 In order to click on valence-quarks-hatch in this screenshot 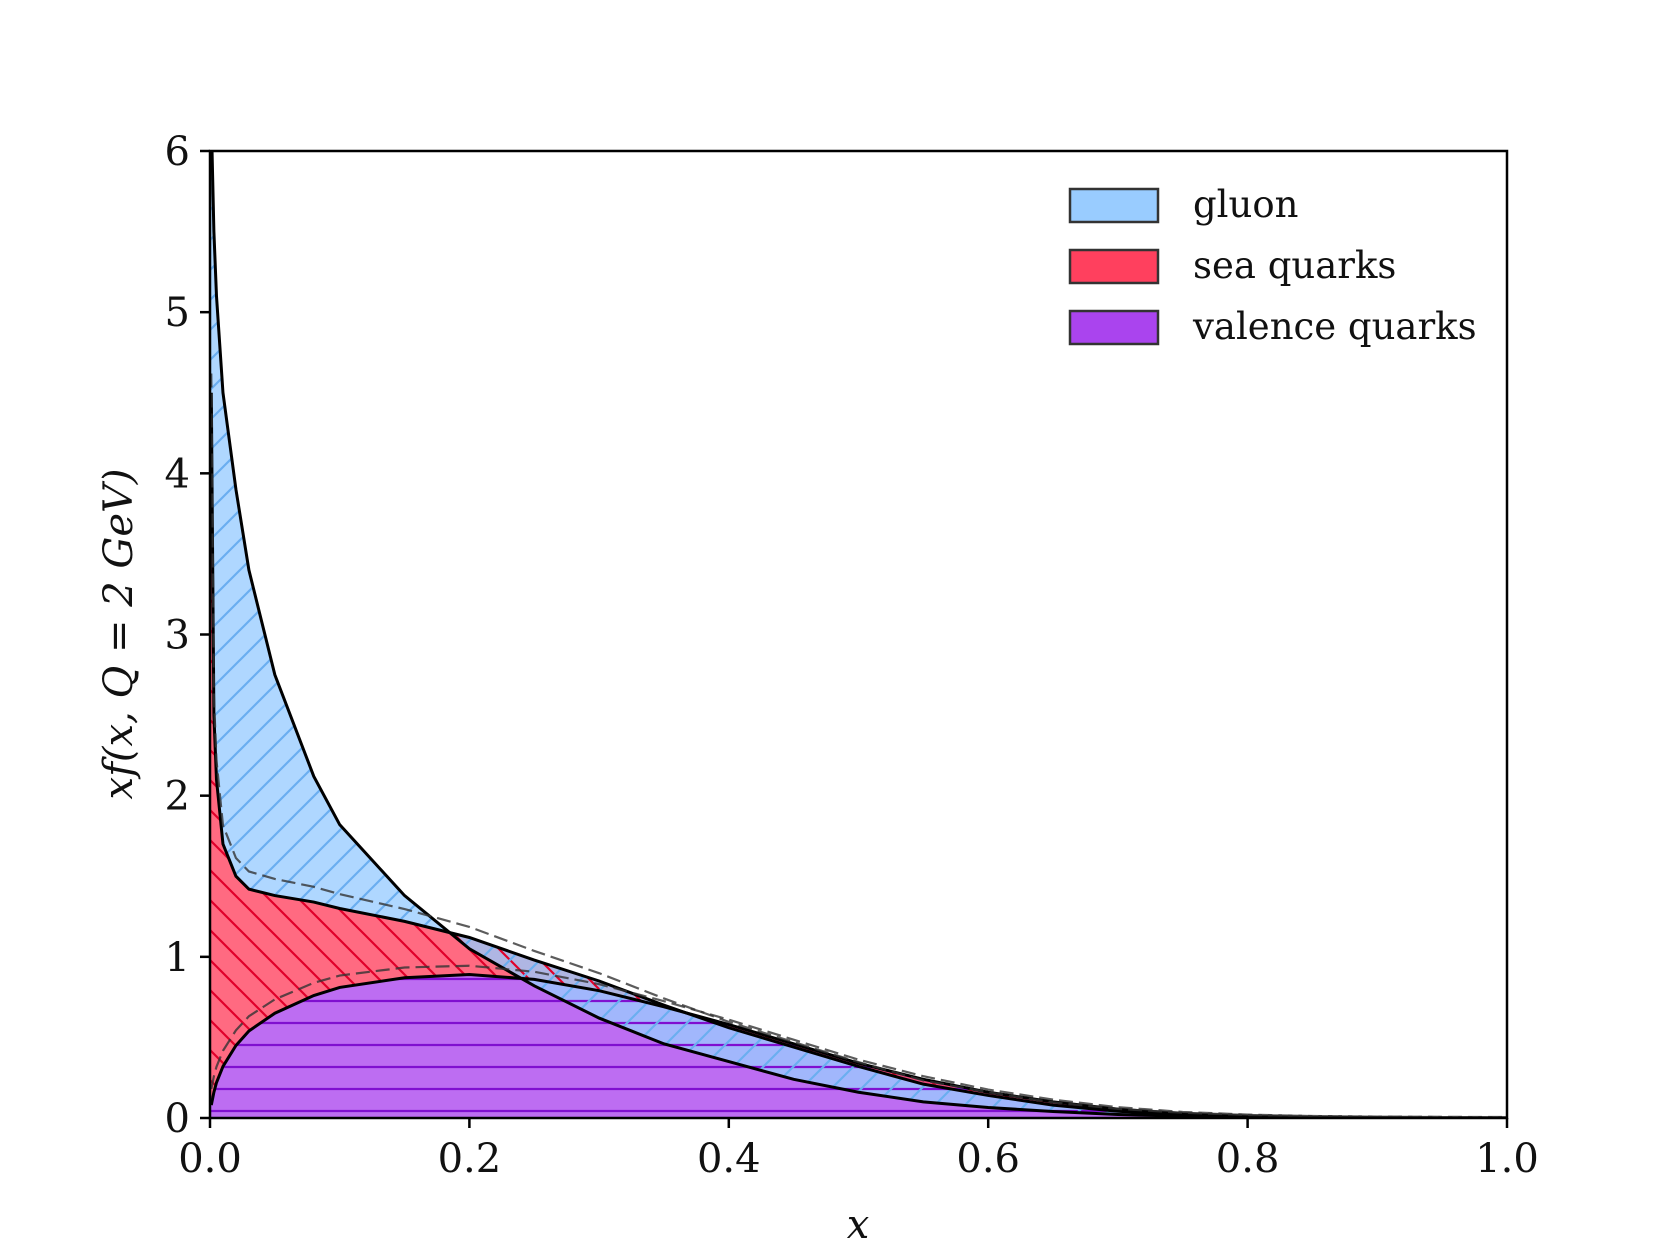, I will do `click(858, 1046)`.